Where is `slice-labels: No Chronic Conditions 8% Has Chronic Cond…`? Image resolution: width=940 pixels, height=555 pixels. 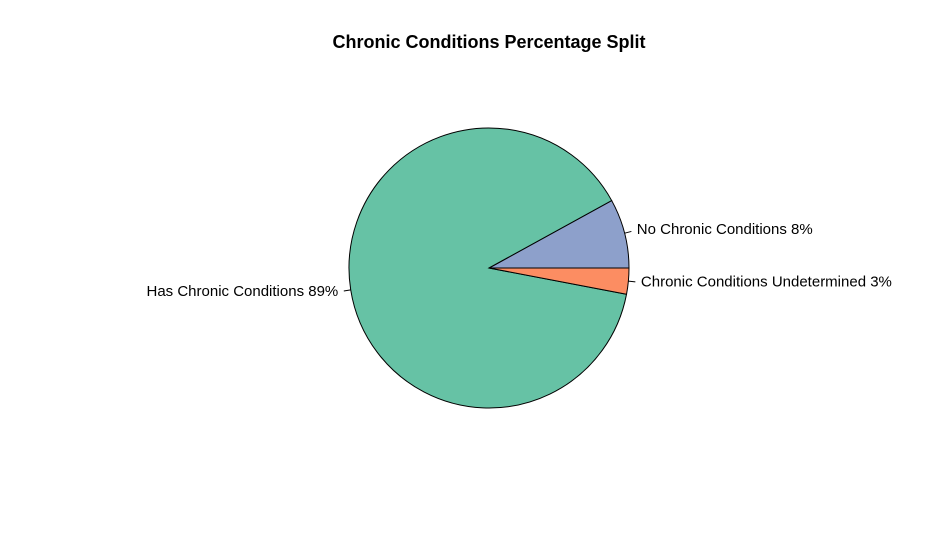
slice-labels: No Chronic Conditions 8% Has Chronic Cond… is located at coordinates (519, 260).